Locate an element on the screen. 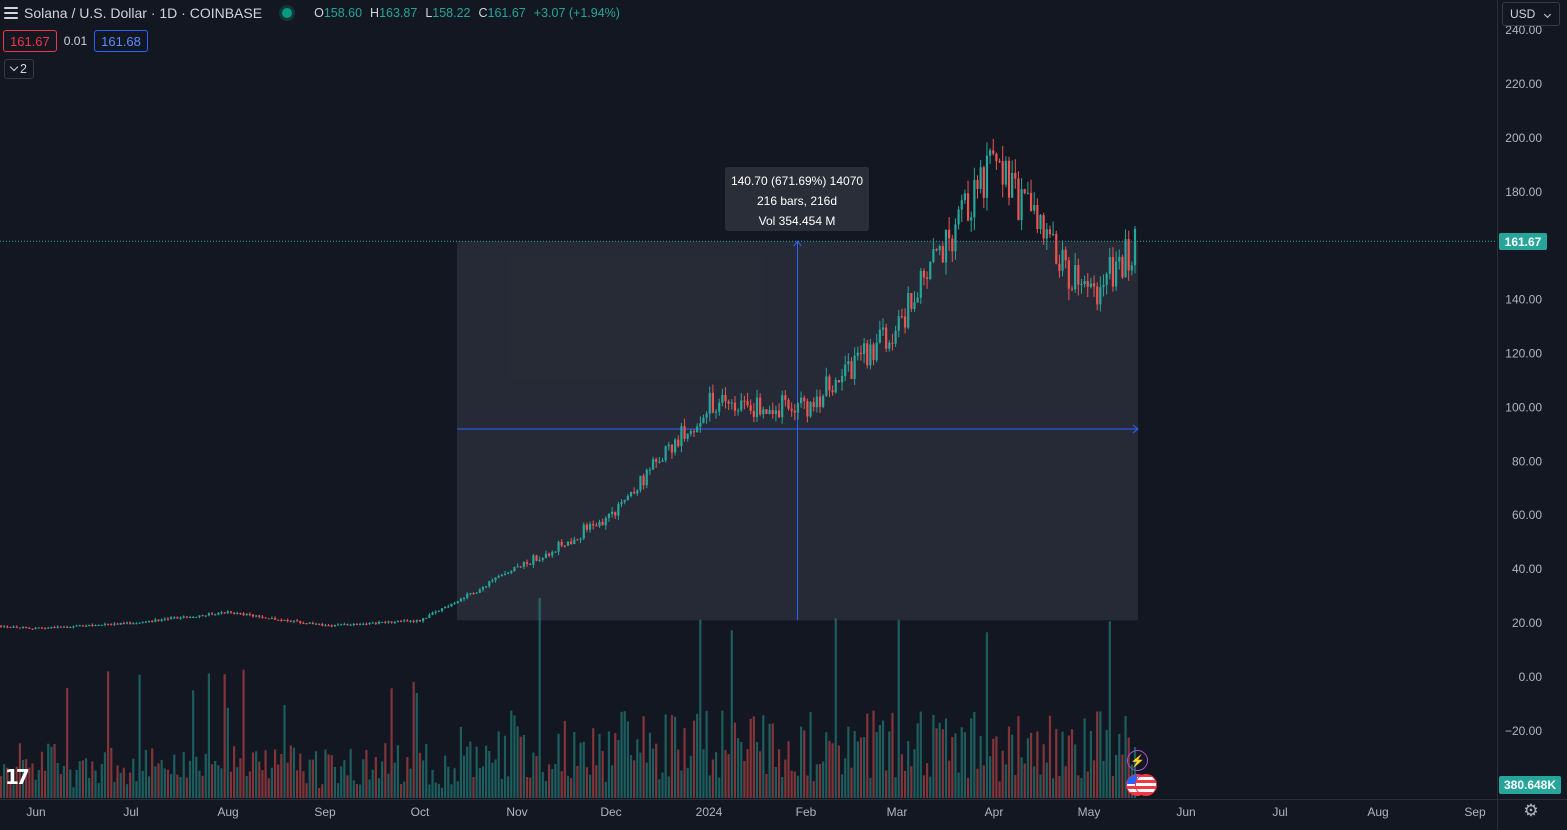 This screenshot has width=1567, height=830. currency-select: USD is located at coordinates (1531, 14).